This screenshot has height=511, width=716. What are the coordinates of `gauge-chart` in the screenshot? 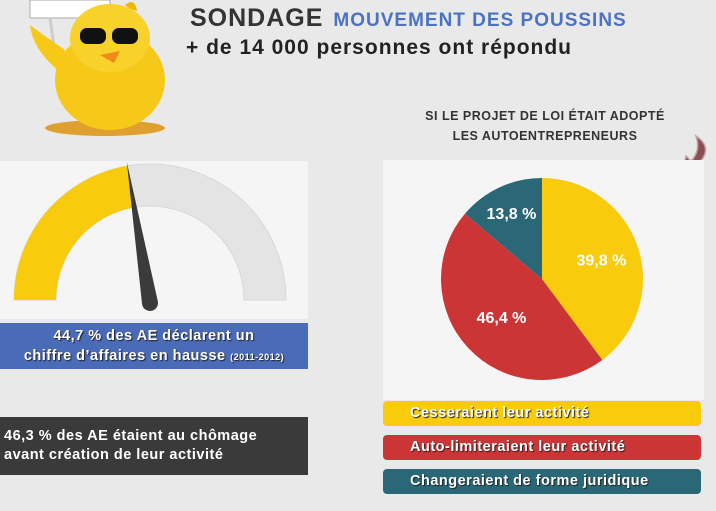 It's located at (150, 236).